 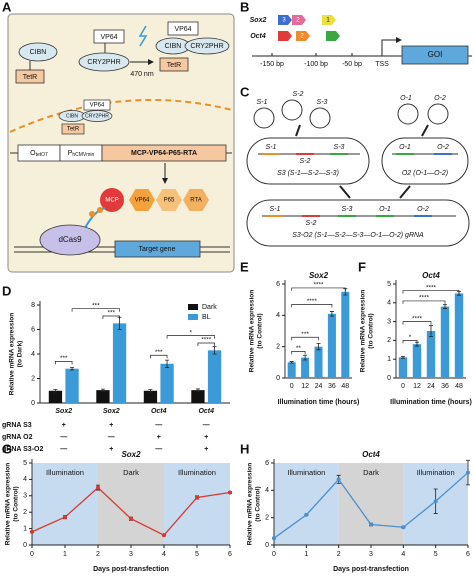 I want to click on y-tick-label: 1, so click(x=389, y=359).